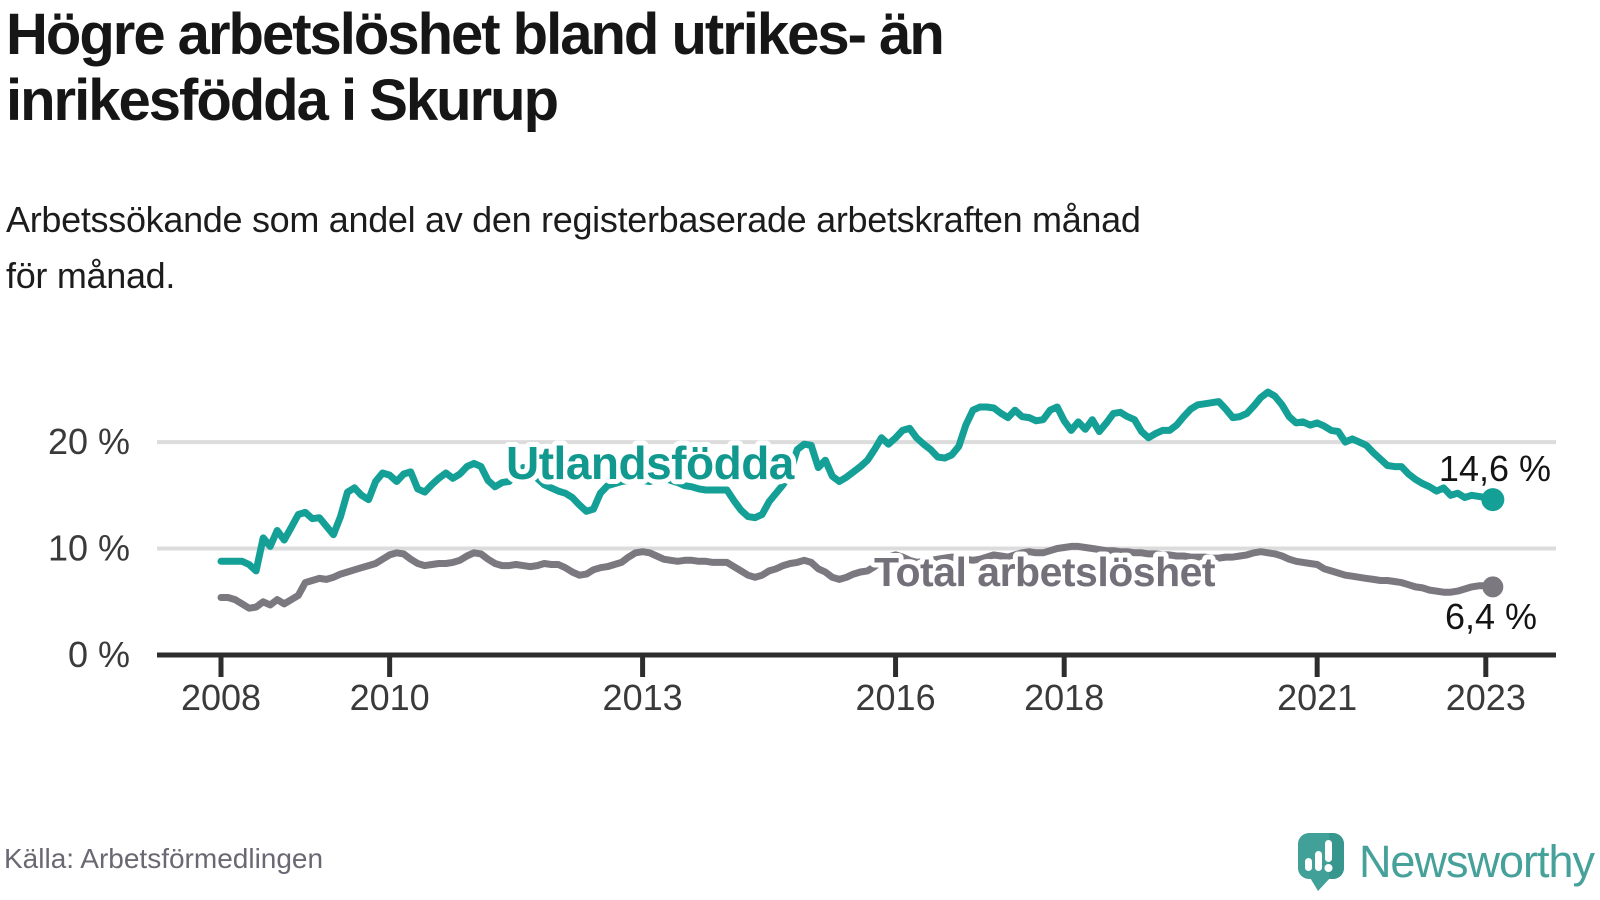 Image resolution: width=1600 pixels, height=900 pixels. What do you see at coordinates (857, 577) in the screenshot?
I see `series-line-total` at bounding box center [857, 577].